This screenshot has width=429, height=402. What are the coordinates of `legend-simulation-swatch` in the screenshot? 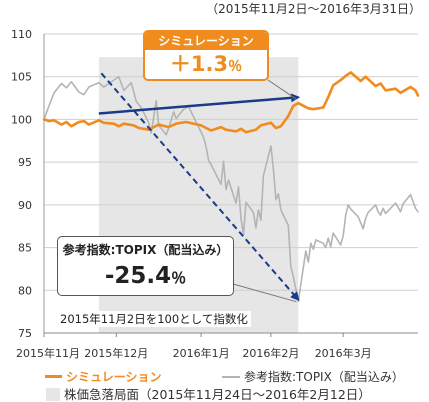 It's located at (53, 376).